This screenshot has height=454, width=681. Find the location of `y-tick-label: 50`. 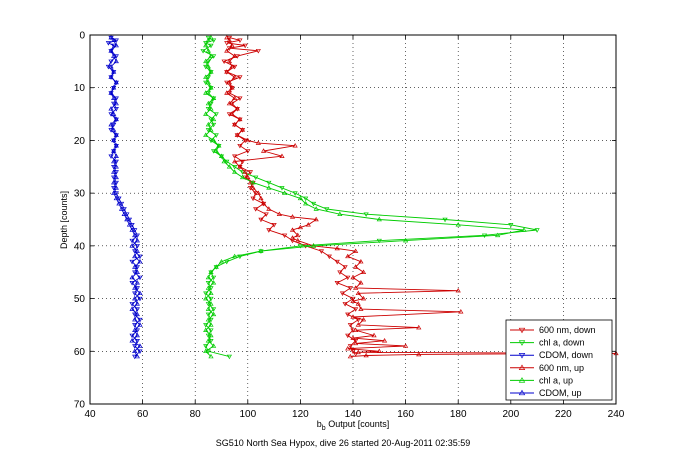

y-tick-label: 50 is located at coordinates (80, 299).